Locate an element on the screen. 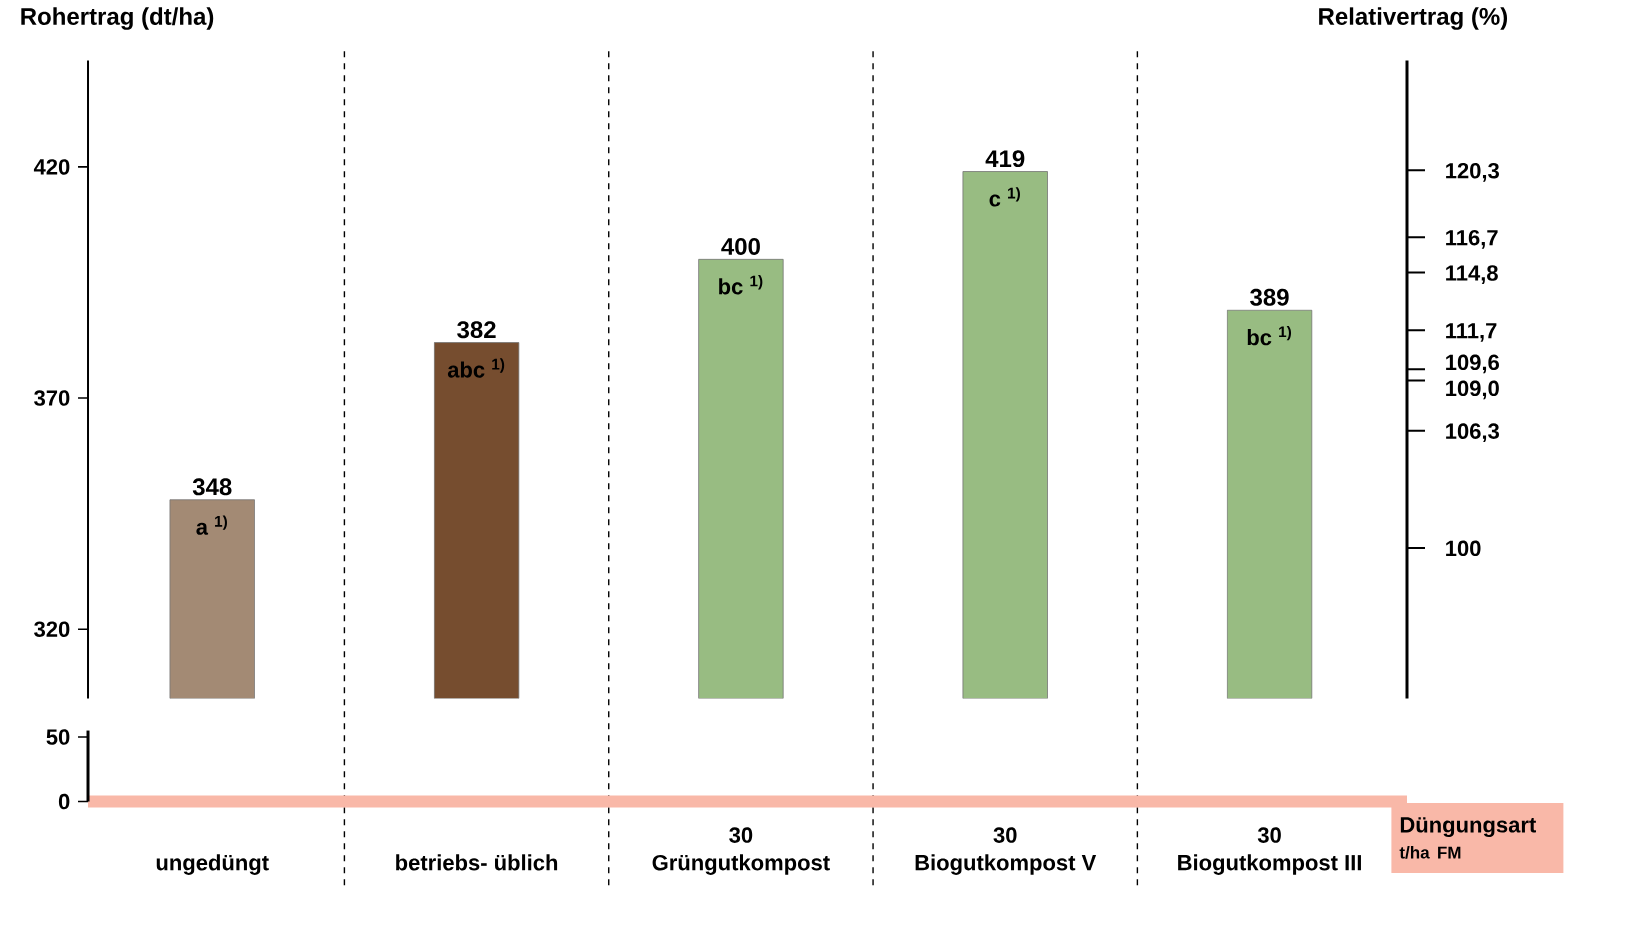  annotation: a $^{1)}$ is located at coordinates (211, 525).